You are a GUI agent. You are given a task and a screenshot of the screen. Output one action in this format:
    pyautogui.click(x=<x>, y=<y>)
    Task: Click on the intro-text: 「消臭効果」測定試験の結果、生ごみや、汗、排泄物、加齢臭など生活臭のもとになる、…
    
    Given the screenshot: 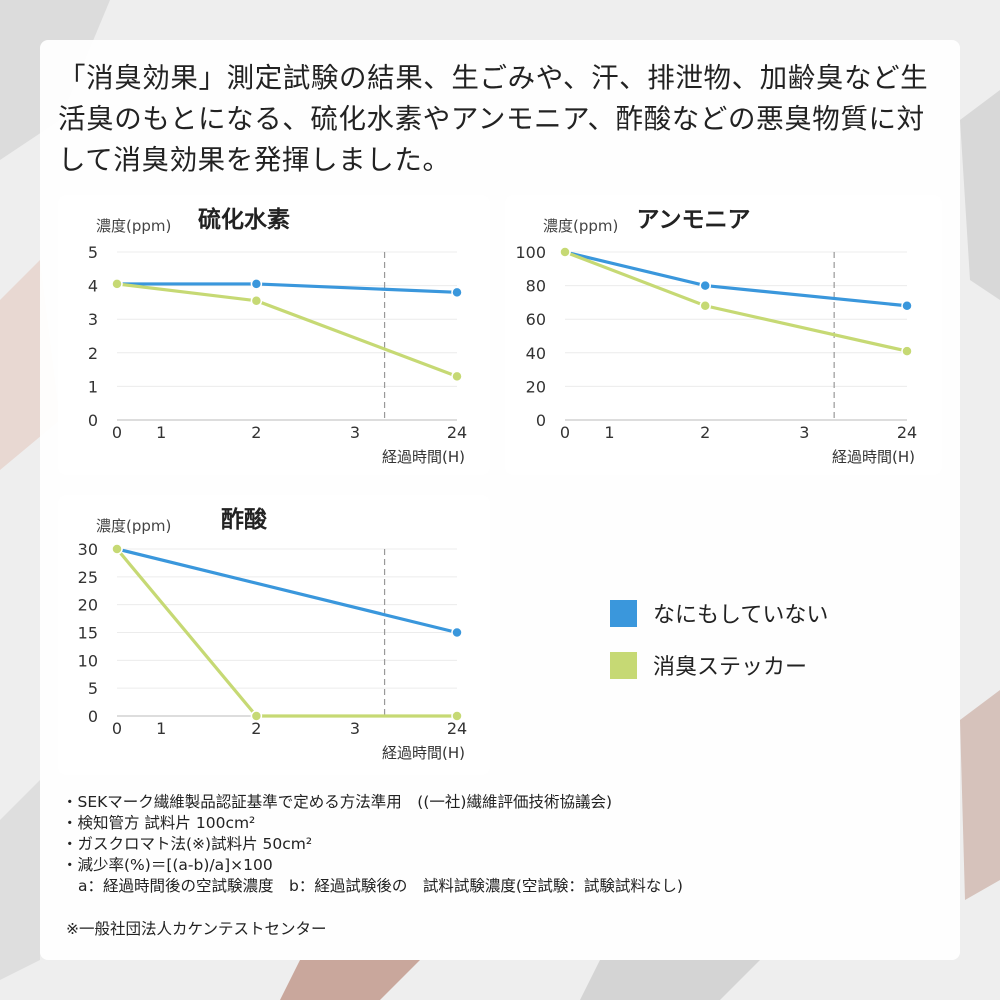 What is the action you would take?
    pyautogui.click(x=493, y=119)
    